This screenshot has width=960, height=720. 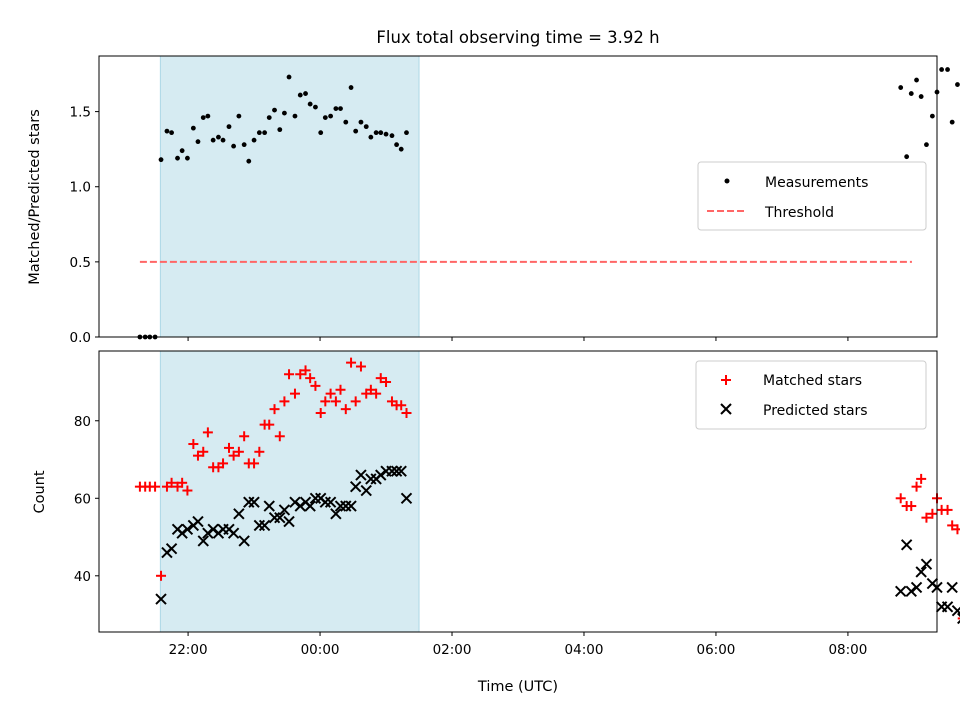 I want to click on x-tick-label: 00:00, so click(x=320, y=650).